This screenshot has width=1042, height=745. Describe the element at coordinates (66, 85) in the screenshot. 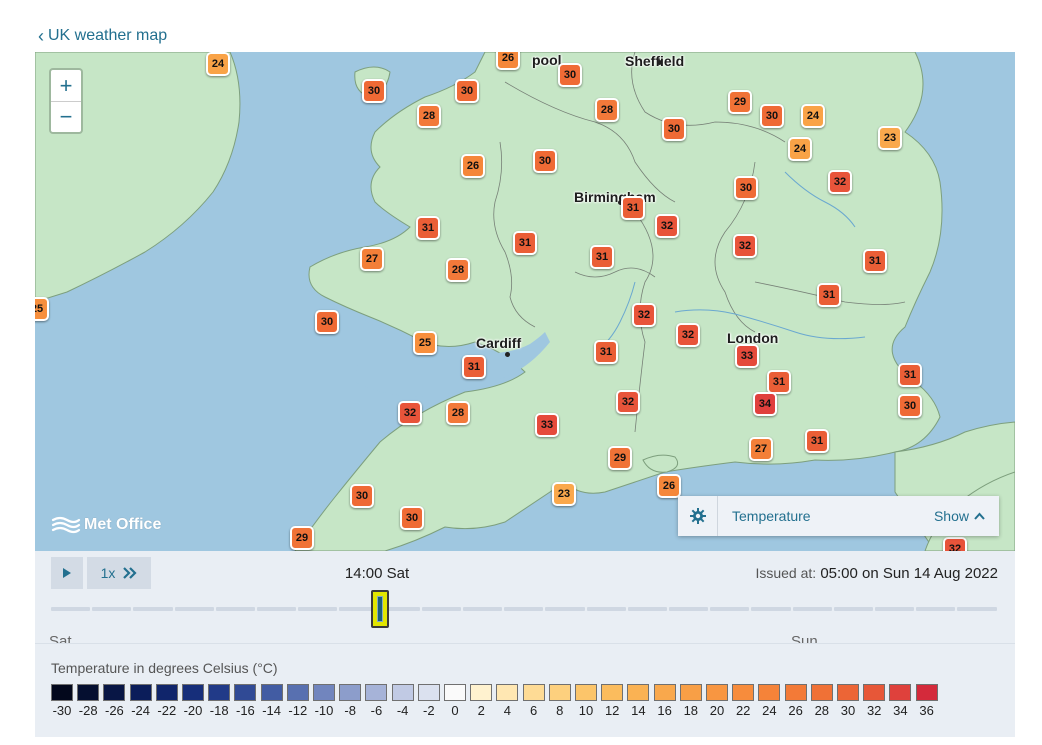

I see `zoom-in-button: +` at that location.